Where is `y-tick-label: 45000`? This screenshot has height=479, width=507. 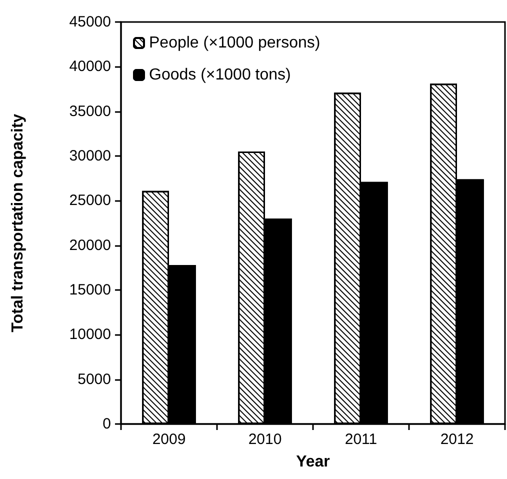 y-tick-label: 45000 is located at coordinates (90, 22).